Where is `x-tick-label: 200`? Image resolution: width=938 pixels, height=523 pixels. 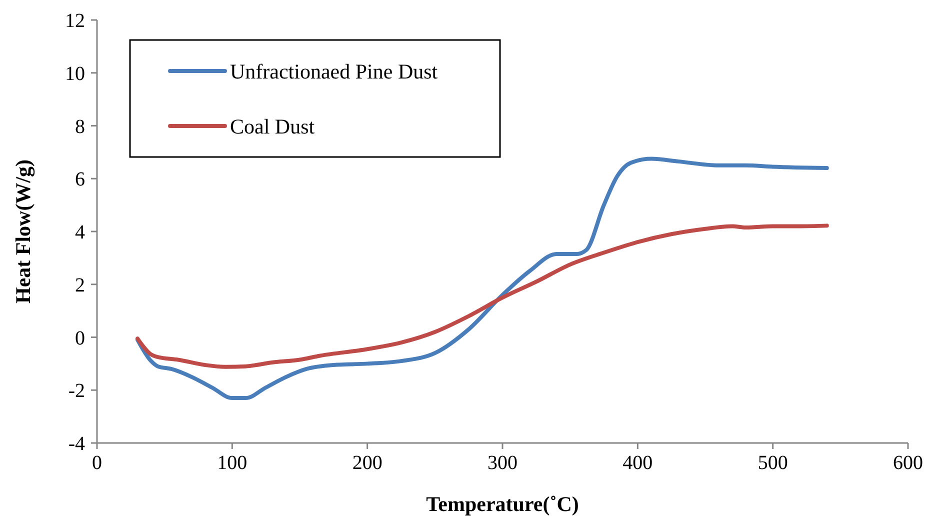
x-tick-label: 200 is located at coordinates (367, 463).